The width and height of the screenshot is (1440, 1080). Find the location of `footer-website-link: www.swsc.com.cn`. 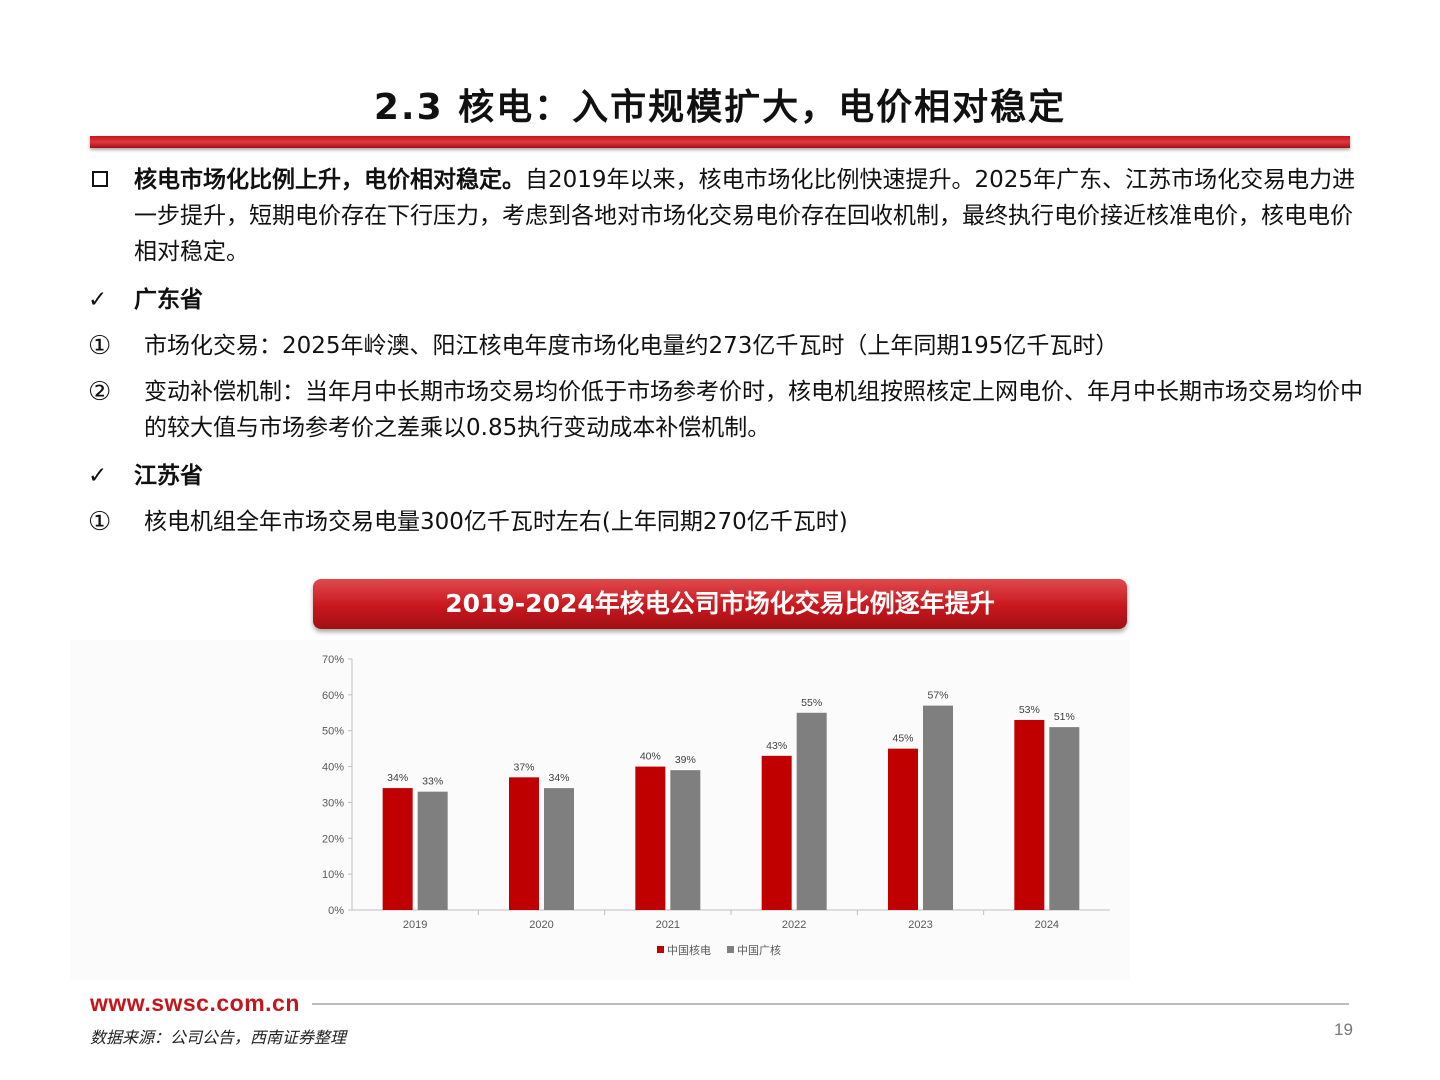

footer-website-link: www.swsc.com.cn is located at coordinates (195, 1003).